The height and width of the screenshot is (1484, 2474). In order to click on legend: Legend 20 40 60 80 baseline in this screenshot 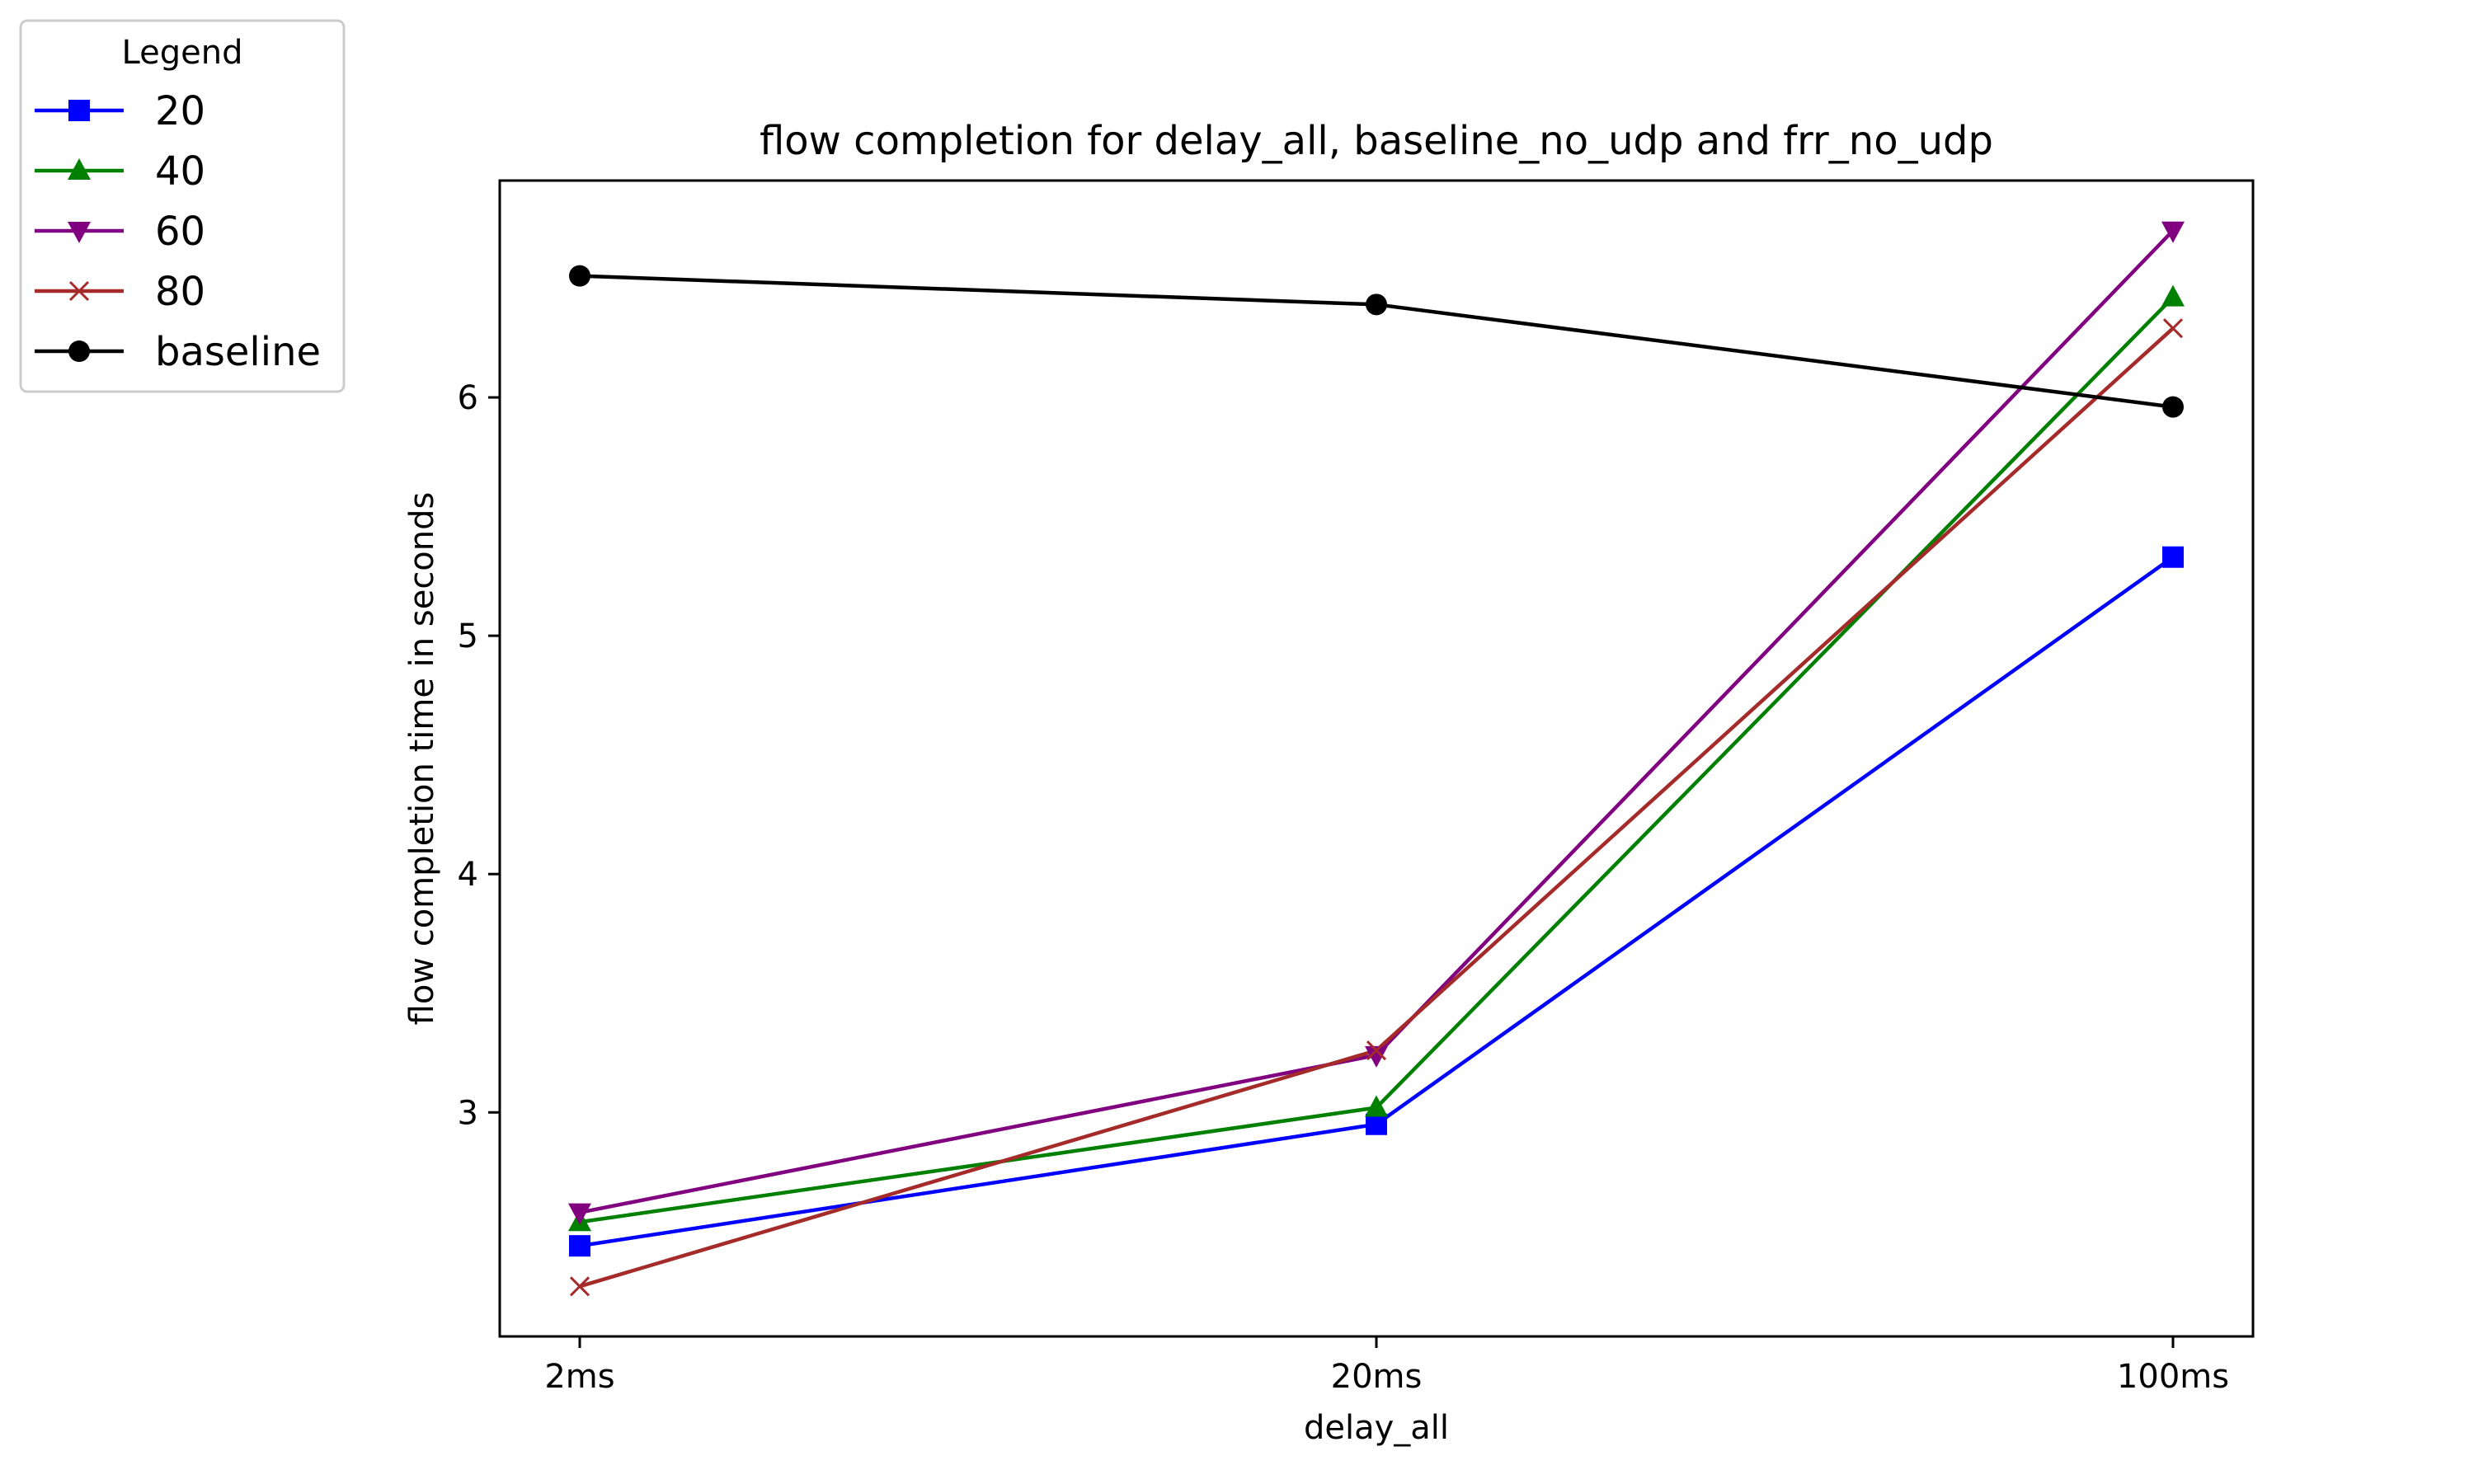, I will do `click(182, 206)`.